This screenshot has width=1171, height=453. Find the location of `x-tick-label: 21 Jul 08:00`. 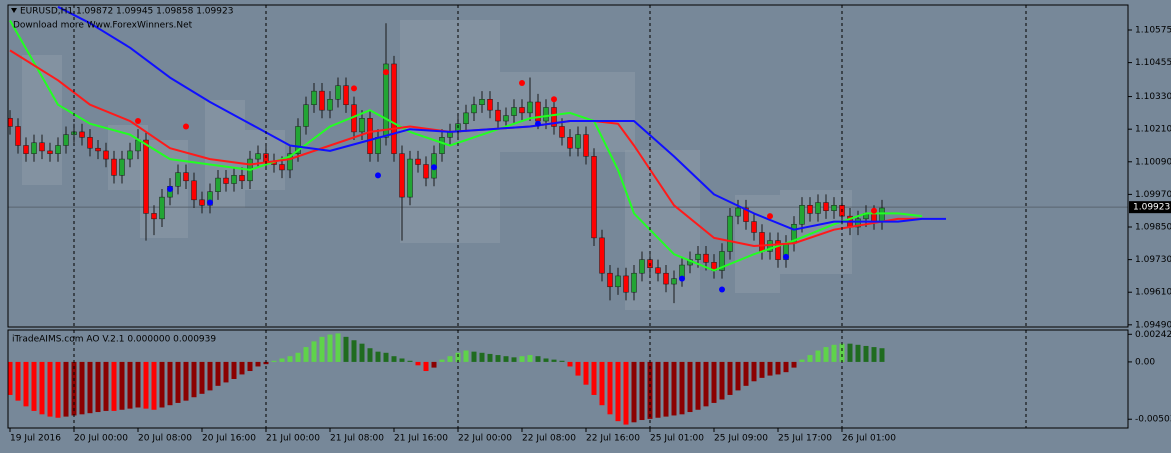

x-tick-label: 21 Jul 08:00 is located at coordinates (357, 439).